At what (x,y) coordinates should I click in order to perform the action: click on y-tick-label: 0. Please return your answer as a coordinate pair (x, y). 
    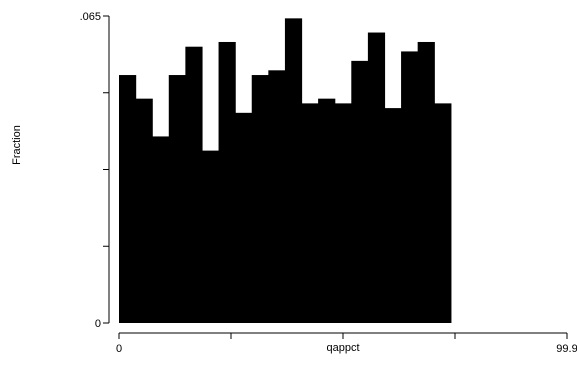
    Looking at the image, I should click on (98, 324).